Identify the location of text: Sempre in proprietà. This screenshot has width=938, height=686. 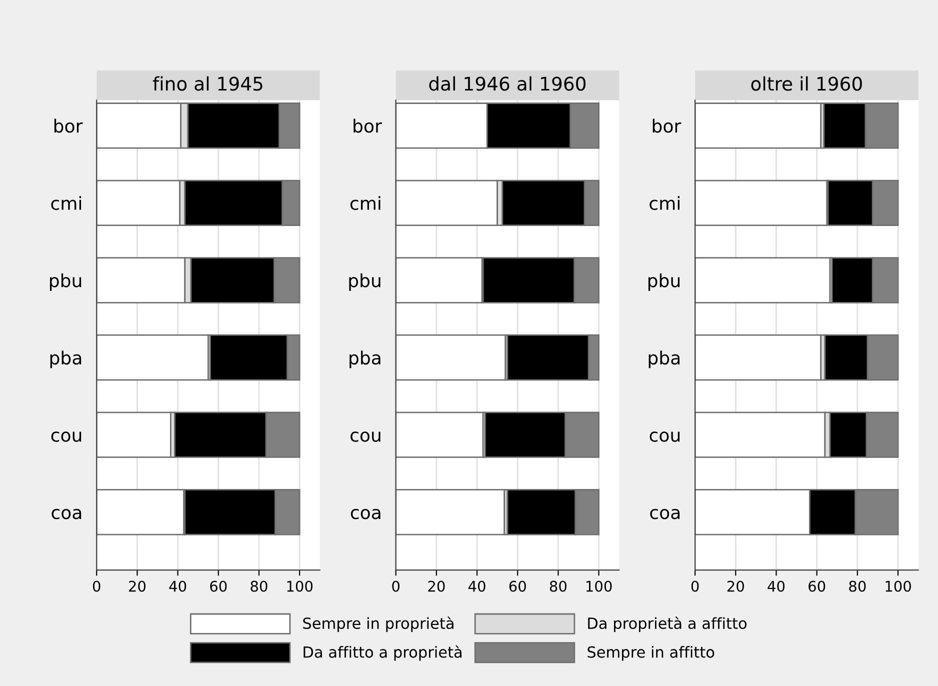
(378, 624).